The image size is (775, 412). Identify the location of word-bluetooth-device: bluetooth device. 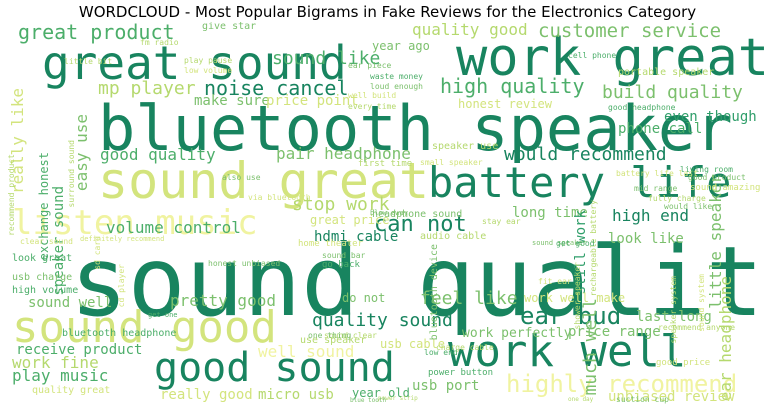
(434, 292).